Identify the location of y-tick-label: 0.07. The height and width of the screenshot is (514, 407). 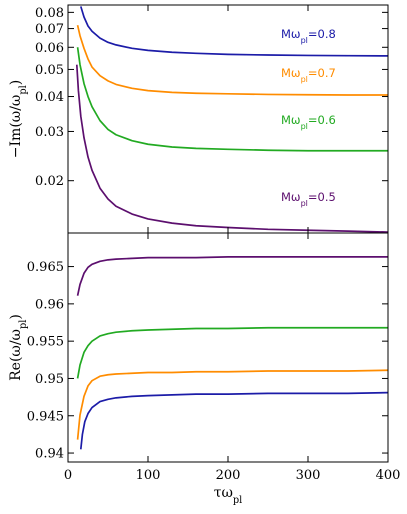
(49, 29).